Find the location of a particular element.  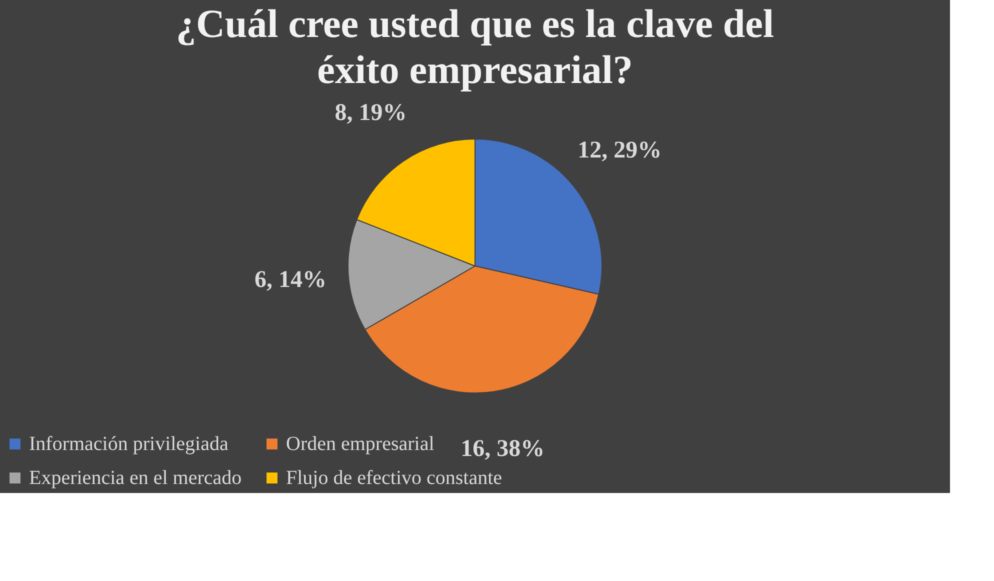

legend-label: Información privilegiada is located at coordinates (128, 444).